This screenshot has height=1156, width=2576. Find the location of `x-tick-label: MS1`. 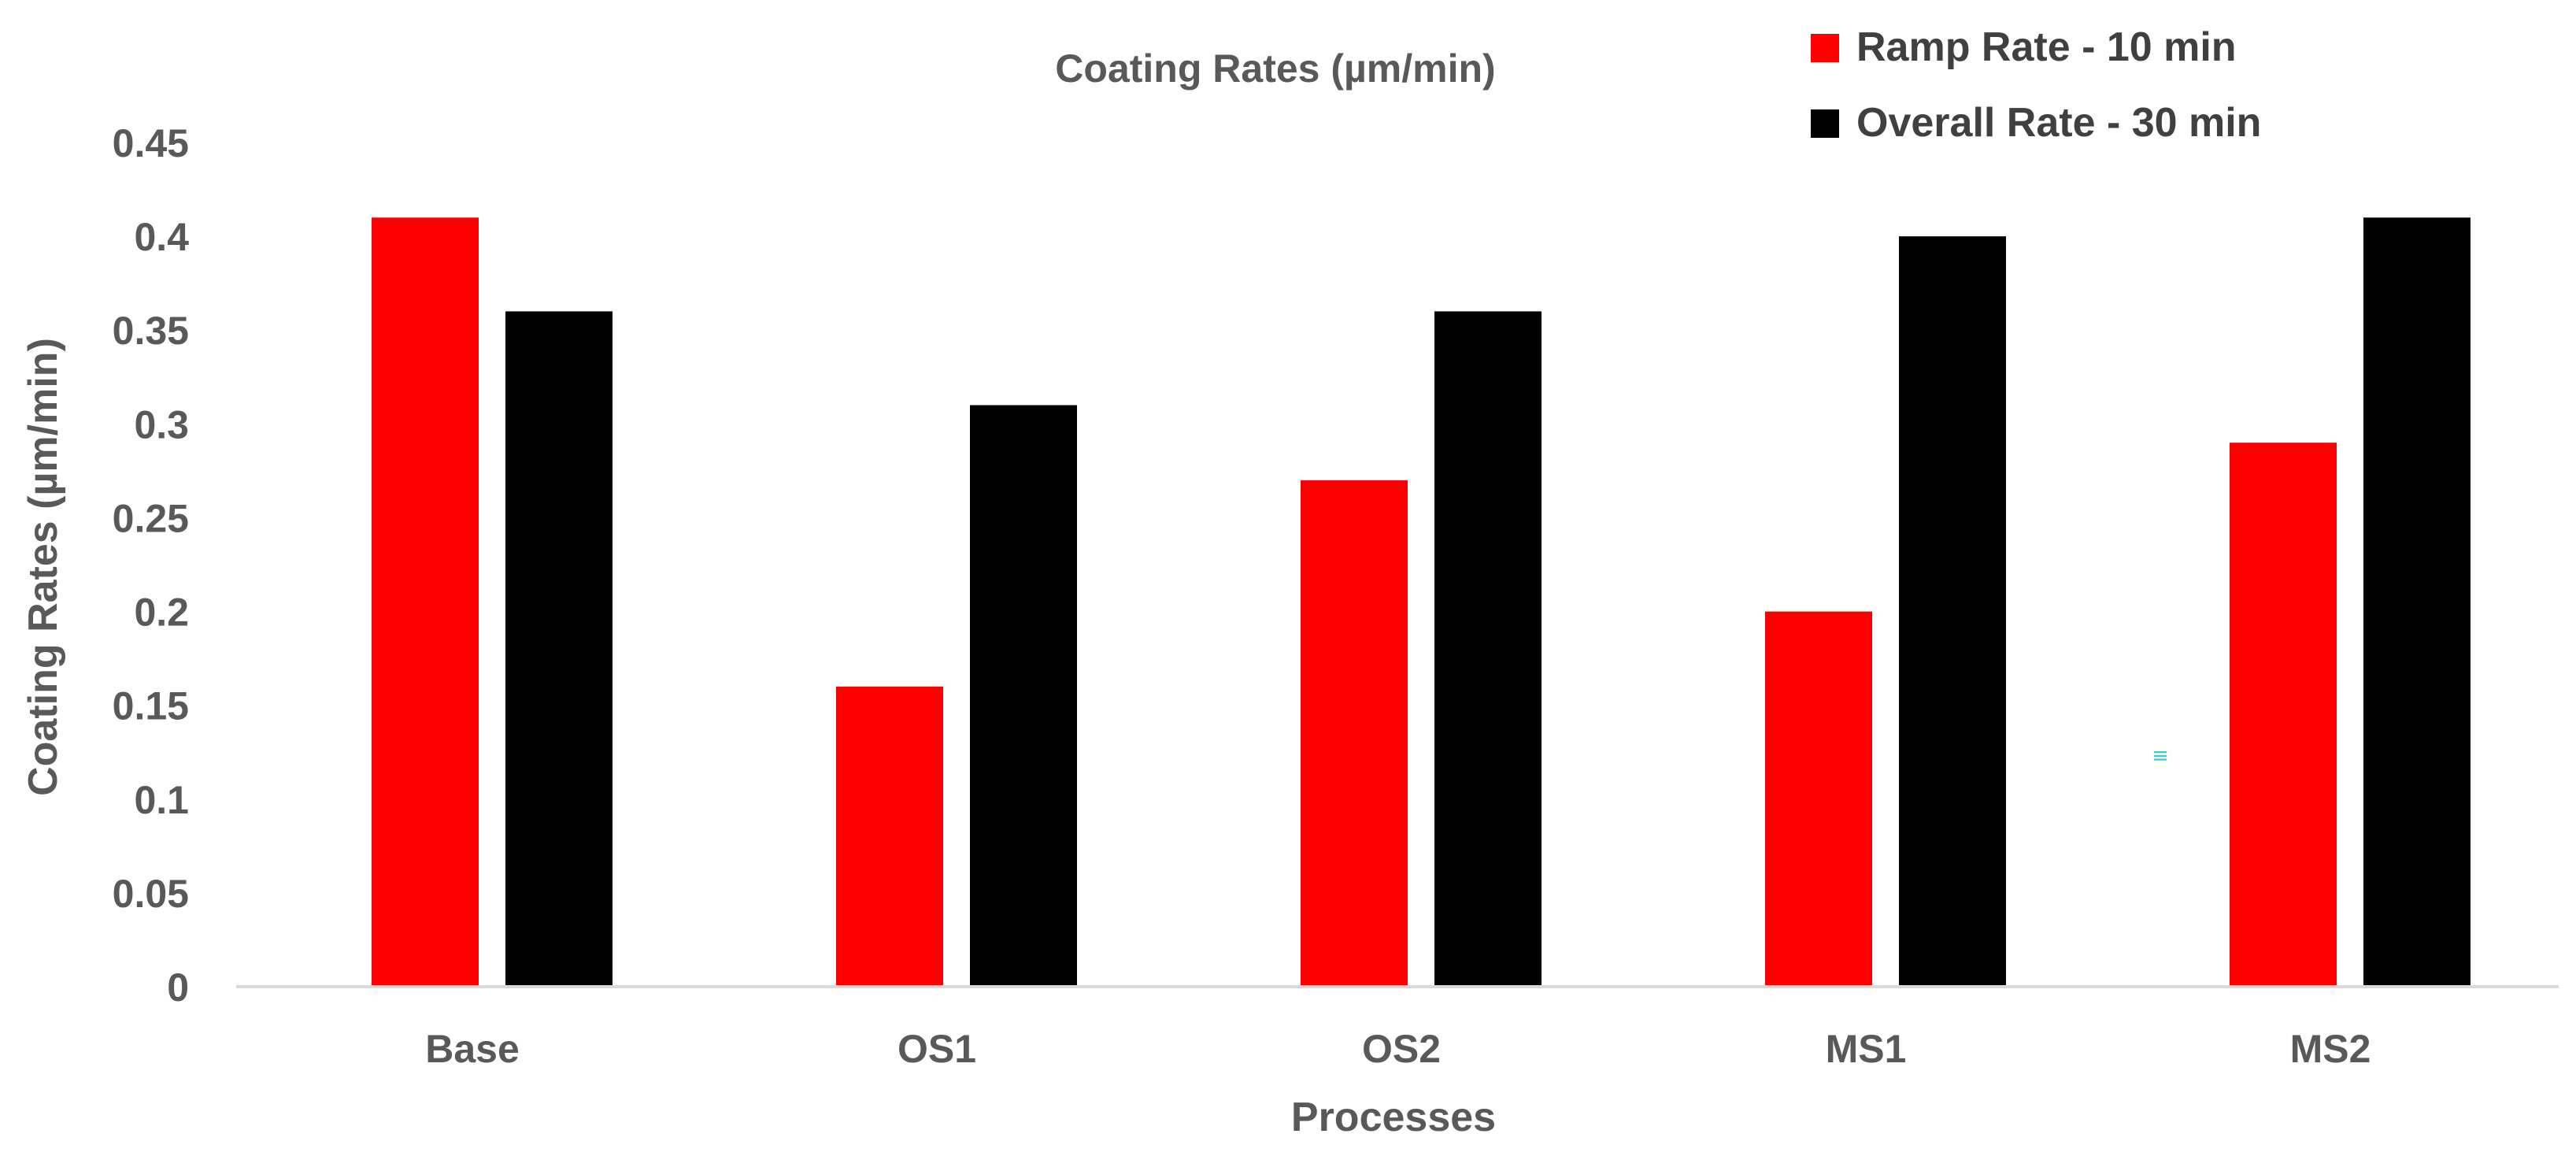

x-tick-label: MS1 is located at coordinates (1866, 1049).